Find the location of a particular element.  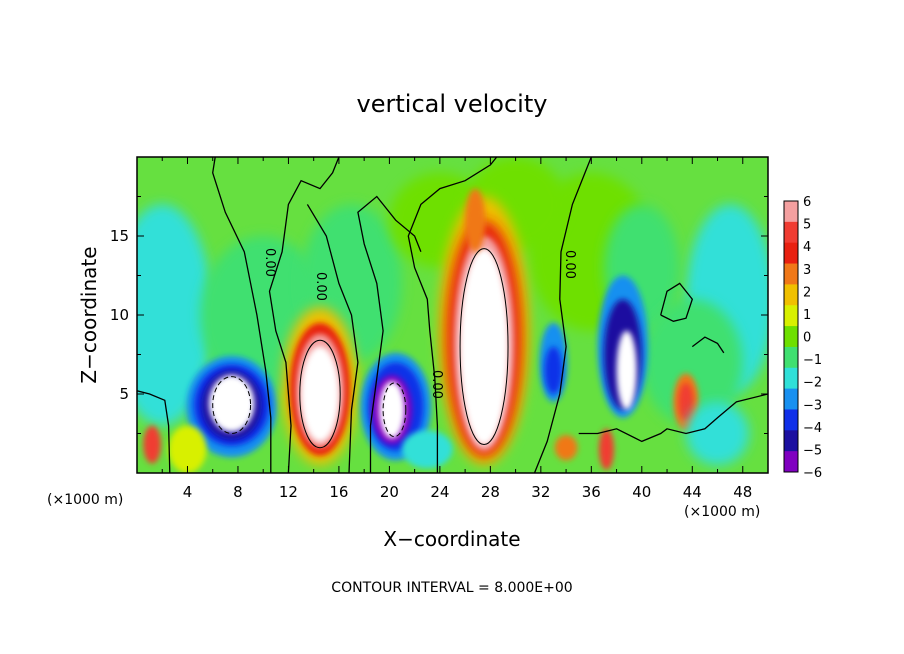

x-unit-label-left: (×1000 m) is located at coordinates (85, 500).